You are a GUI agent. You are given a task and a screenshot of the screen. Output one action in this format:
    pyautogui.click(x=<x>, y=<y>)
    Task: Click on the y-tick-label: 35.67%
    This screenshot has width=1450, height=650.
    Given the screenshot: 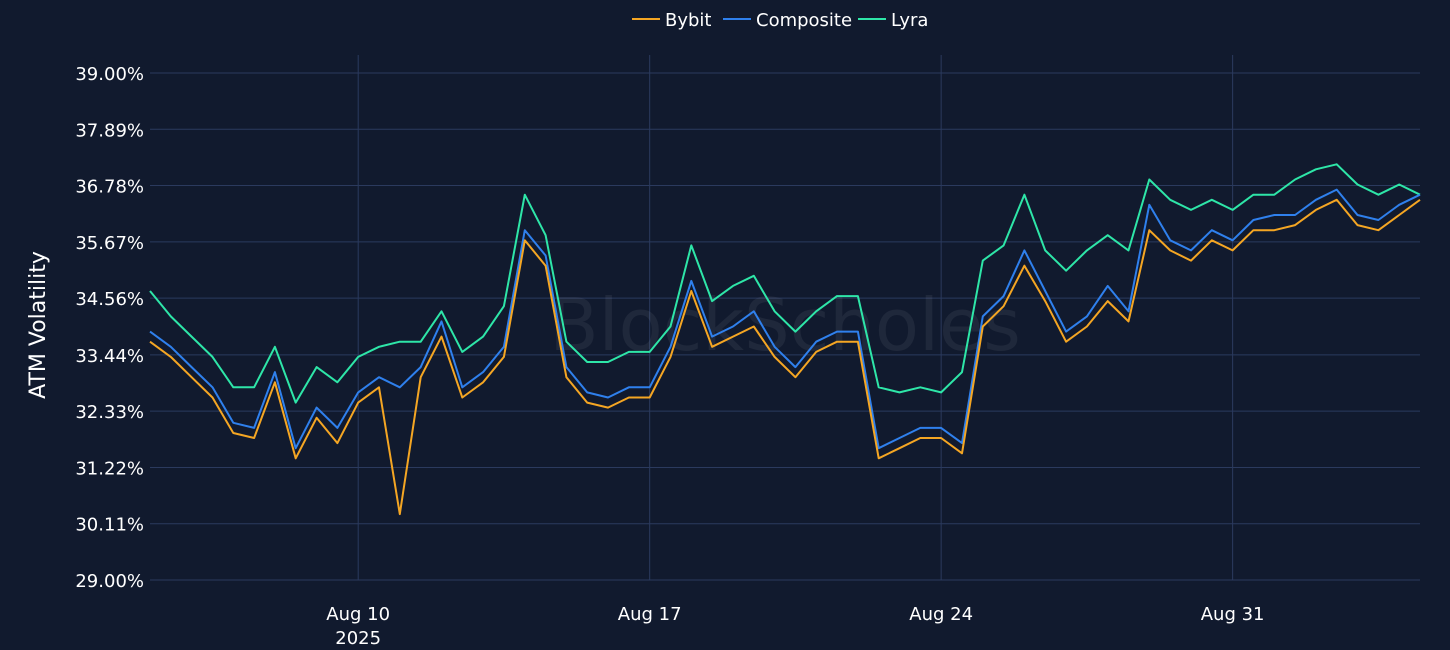 What is the action you would take?
    pyautogui.click(x=109, y=243)
    